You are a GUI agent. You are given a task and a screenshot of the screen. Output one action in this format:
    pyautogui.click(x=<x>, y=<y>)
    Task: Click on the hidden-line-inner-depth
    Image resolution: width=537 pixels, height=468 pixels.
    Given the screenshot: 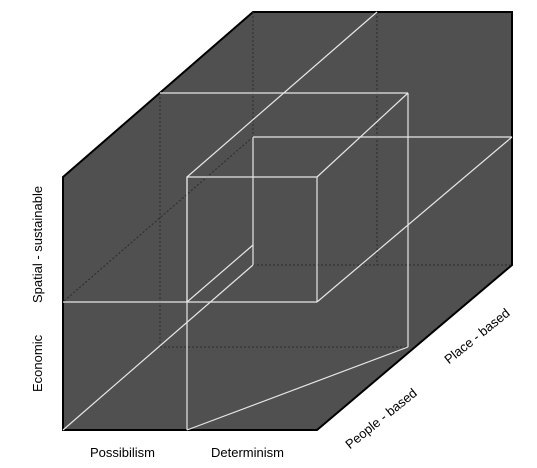 What is the action you would take?
    pyautogui.click(x=158, y=219)
    